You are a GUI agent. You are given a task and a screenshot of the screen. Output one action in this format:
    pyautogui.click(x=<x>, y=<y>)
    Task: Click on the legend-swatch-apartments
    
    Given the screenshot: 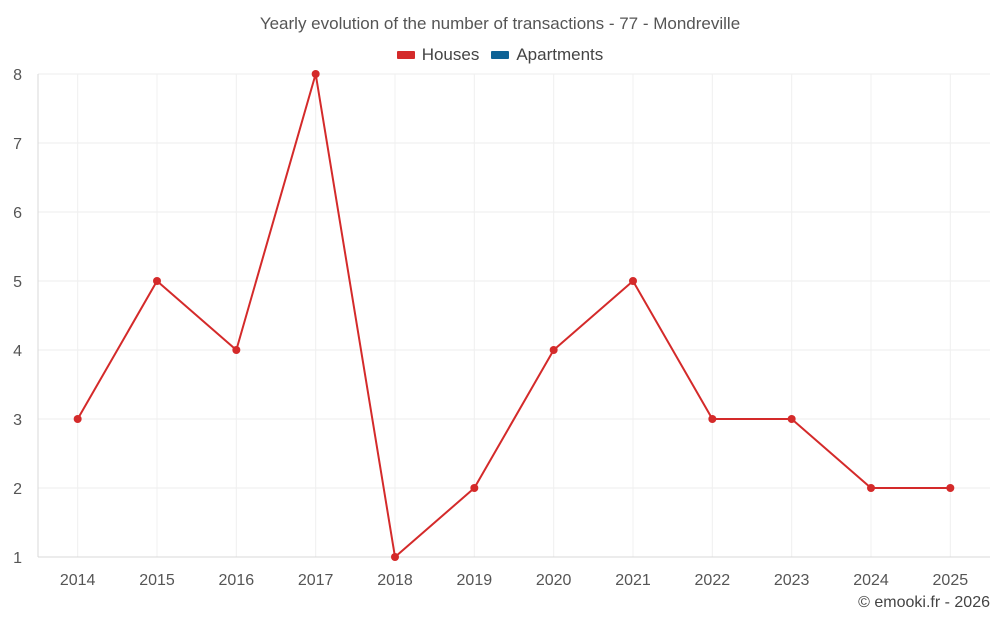 What is the action you would take?
    pyautogui.click(x=500, y=55)
    